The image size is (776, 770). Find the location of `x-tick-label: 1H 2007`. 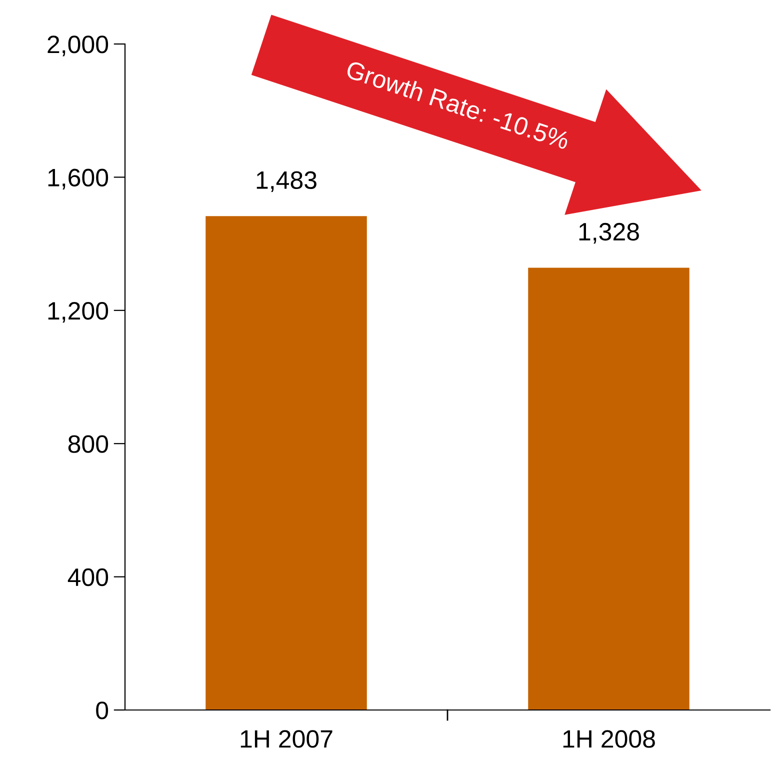

x-tick-label: 1H 2007 is located at coordinates (286, 739).